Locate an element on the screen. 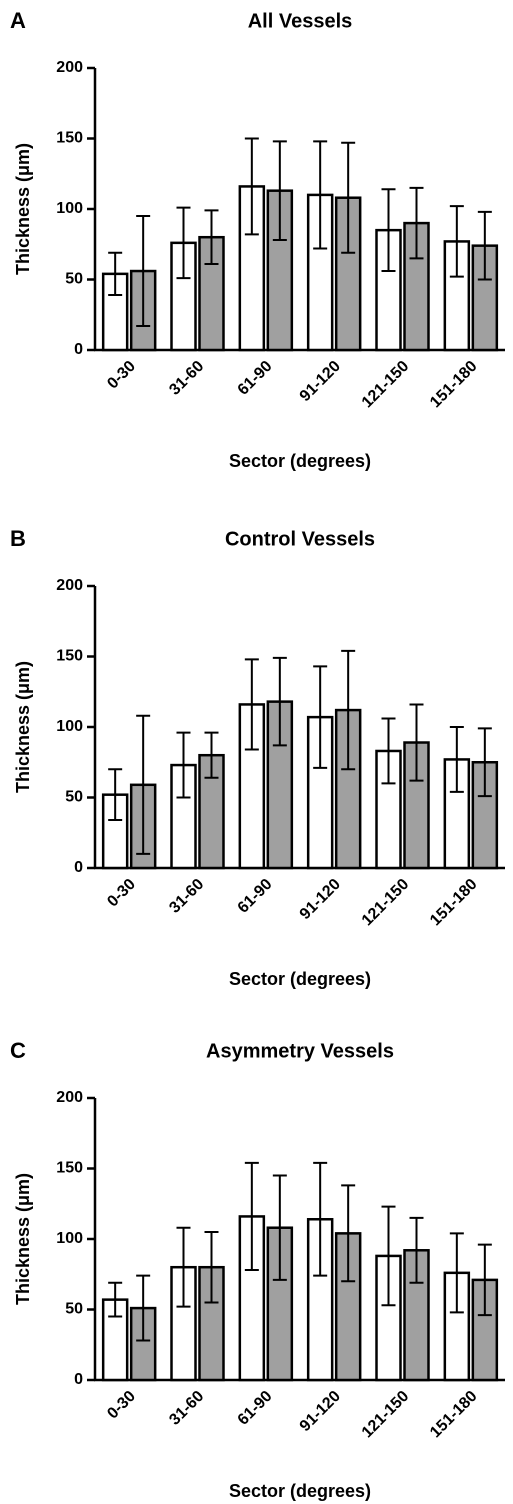  panel-label: A is located at coordinates (18, 20).